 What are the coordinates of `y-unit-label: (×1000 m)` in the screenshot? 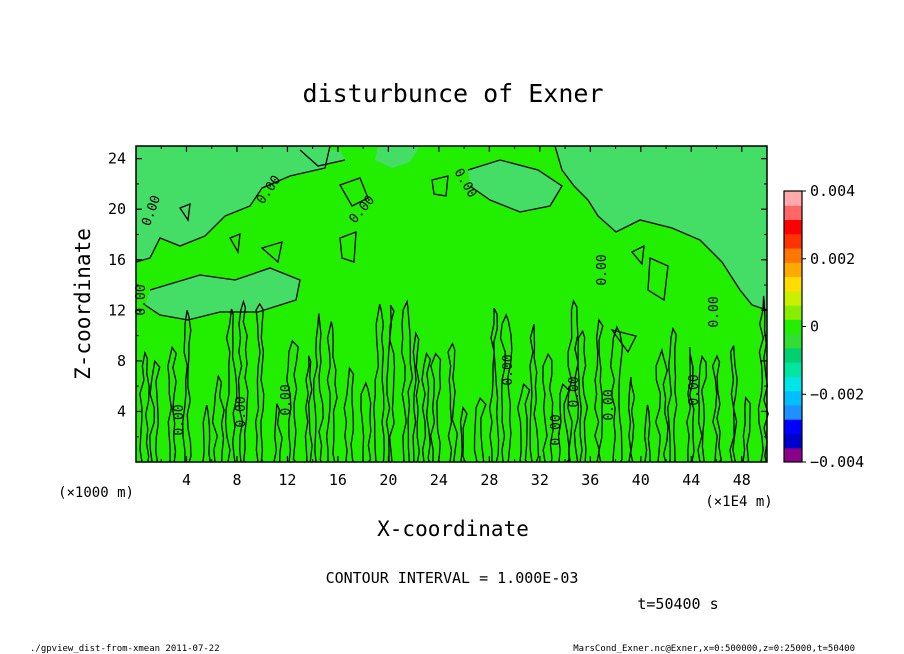 It's located at (96, 493).